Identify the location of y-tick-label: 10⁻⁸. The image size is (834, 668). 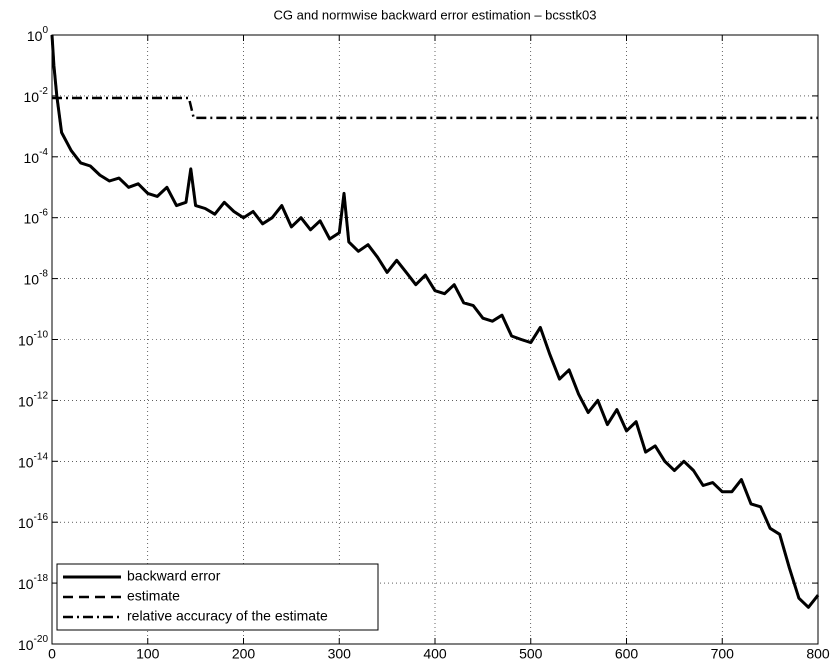
(36, 277).